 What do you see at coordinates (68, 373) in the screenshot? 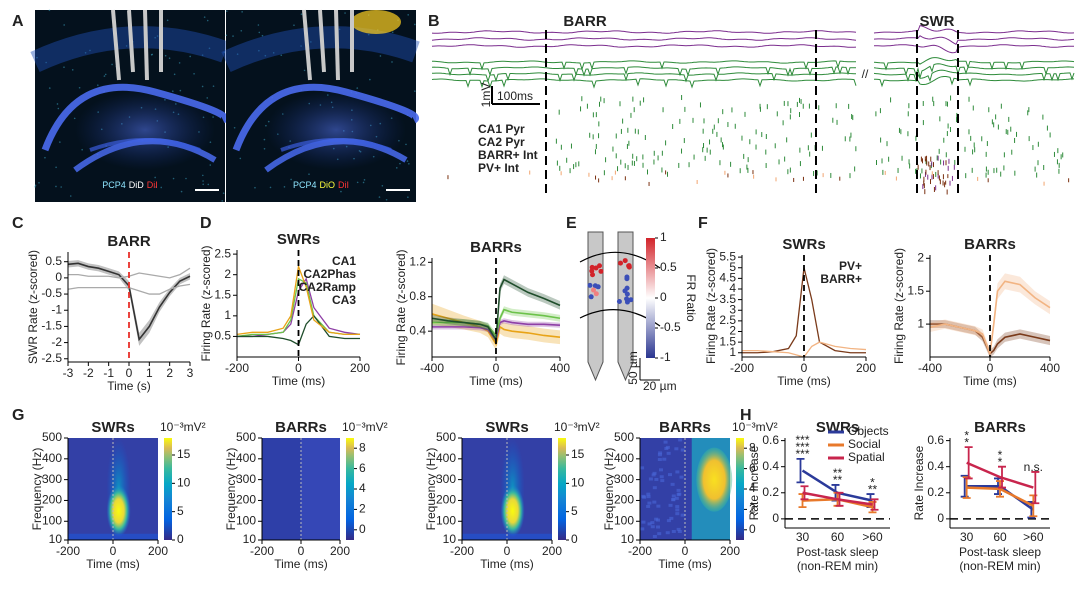
I see `x-tick-label: -3` at bounding box center [68, 373].